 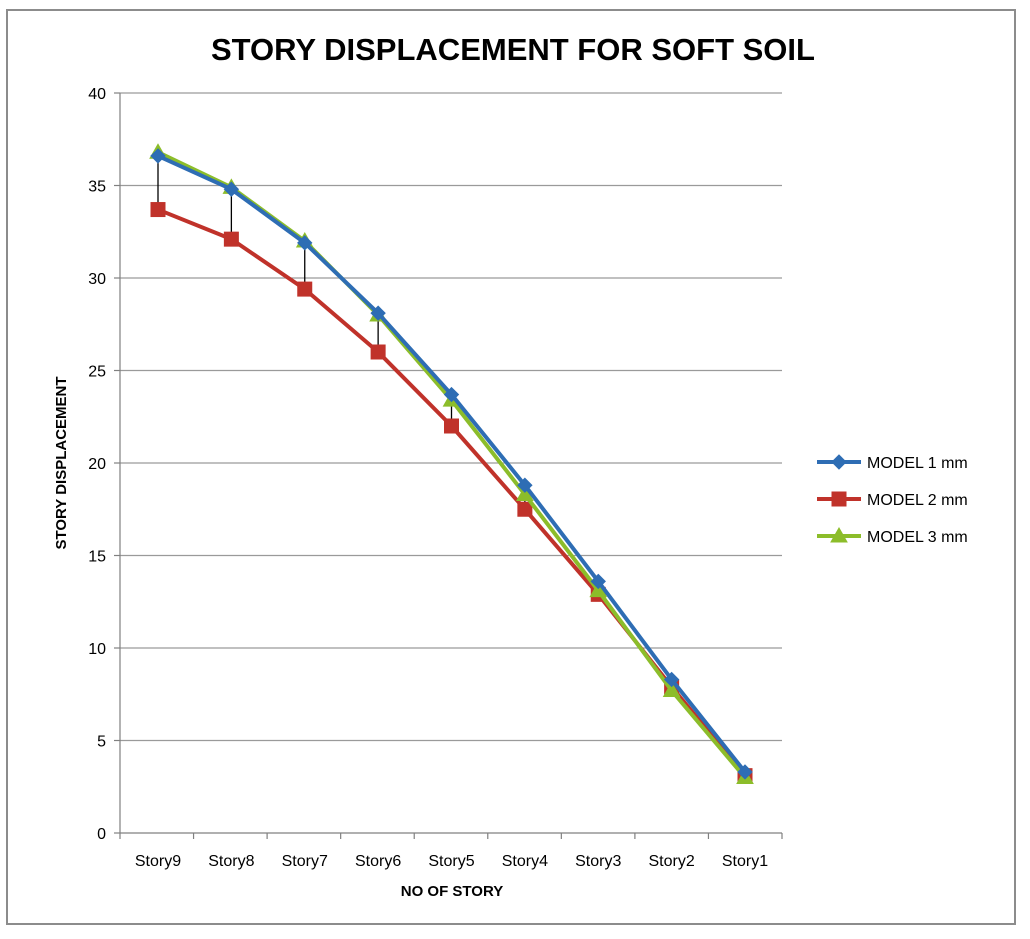 What do you see at coordinates (97, 372) in the screenshot?
I see `y-tick-label-25: 25` at bounding box center [97, 372].